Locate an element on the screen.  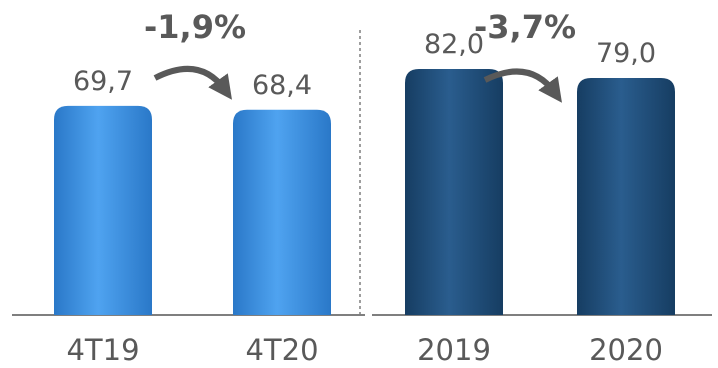
bar-4T20 is located at coordinates (282, 212).